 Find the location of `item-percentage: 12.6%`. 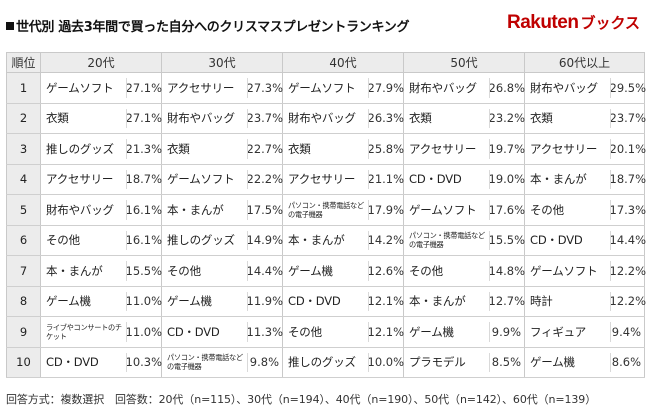

item-percentage: 12.6% is located at coordinates (385, 271).